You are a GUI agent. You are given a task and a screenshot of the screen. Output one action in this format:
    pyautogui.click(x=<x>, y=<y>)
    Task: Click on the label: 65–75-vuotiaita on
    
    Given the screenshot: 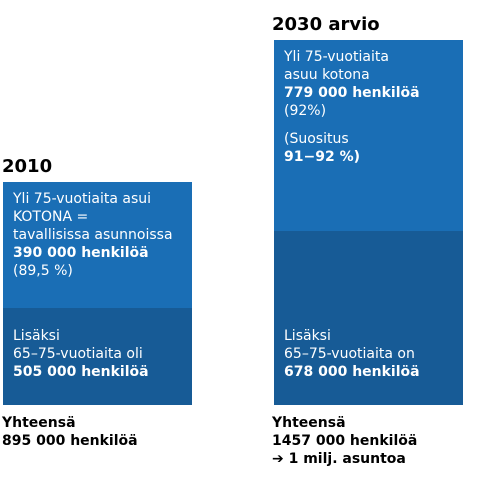 What is the action you would take?
    pyautogui.click(x=349, y=354)
    